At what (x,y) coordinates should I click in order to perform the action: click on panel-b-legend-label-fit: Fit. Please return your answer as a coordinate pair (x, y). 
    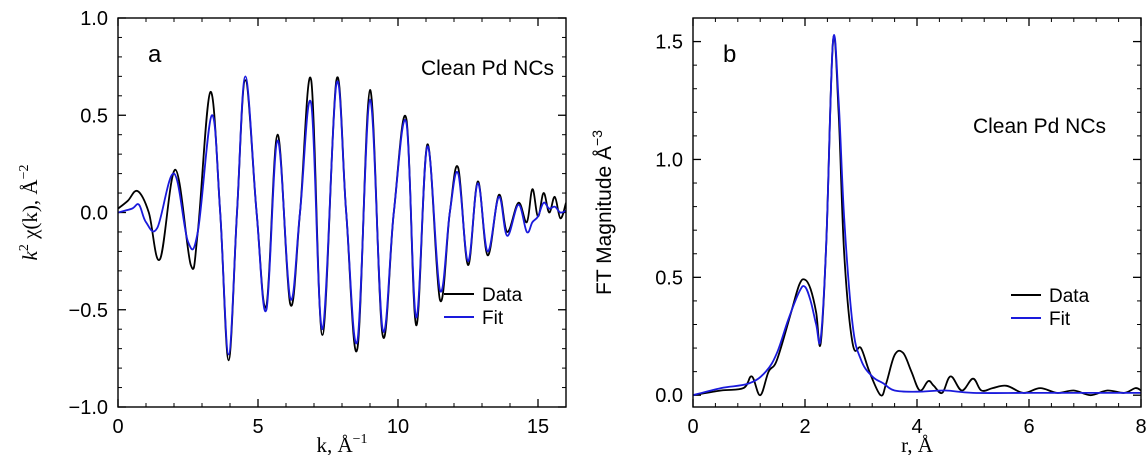
    Looking at the image, I should click on (1060, 319).